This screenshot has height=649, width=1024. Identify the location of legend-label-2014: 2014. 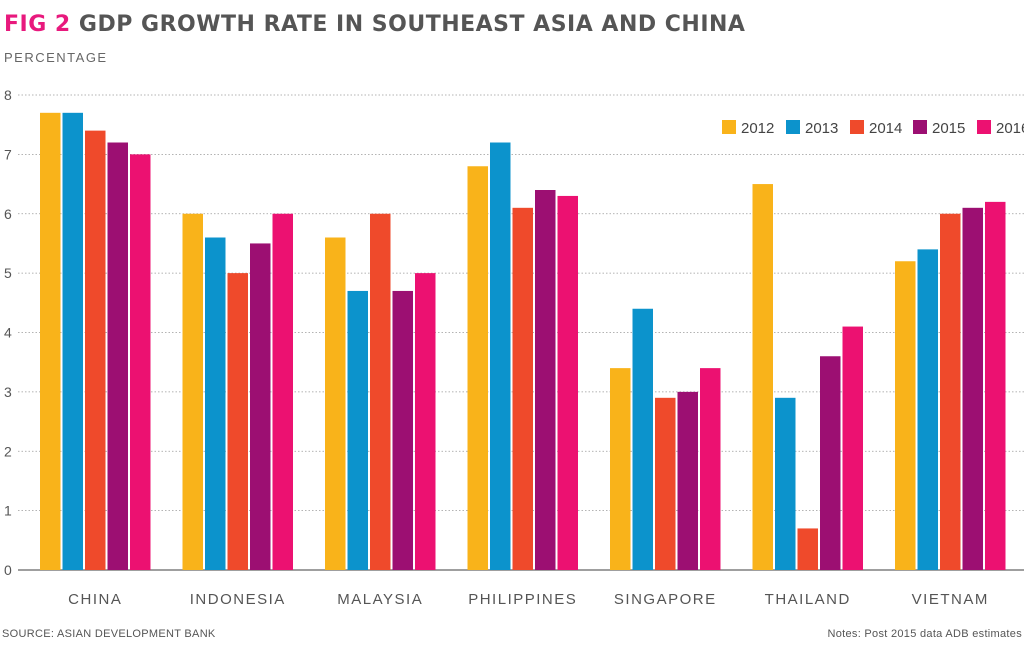
(885, 128).